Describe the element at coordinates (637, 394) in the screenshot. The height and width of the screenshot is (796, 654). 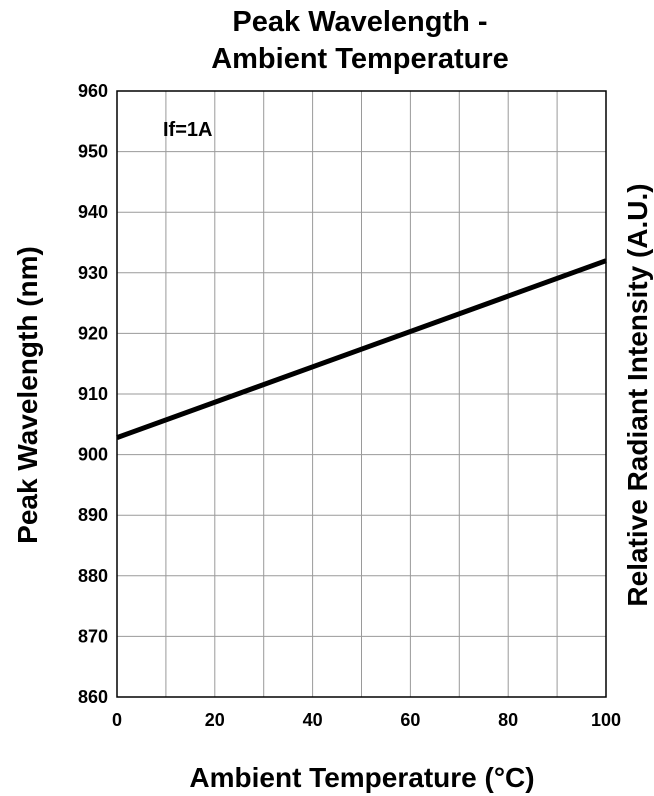
I see `y-axis-label-right: Relative Radiant Intensity (A.U.)` at that location.